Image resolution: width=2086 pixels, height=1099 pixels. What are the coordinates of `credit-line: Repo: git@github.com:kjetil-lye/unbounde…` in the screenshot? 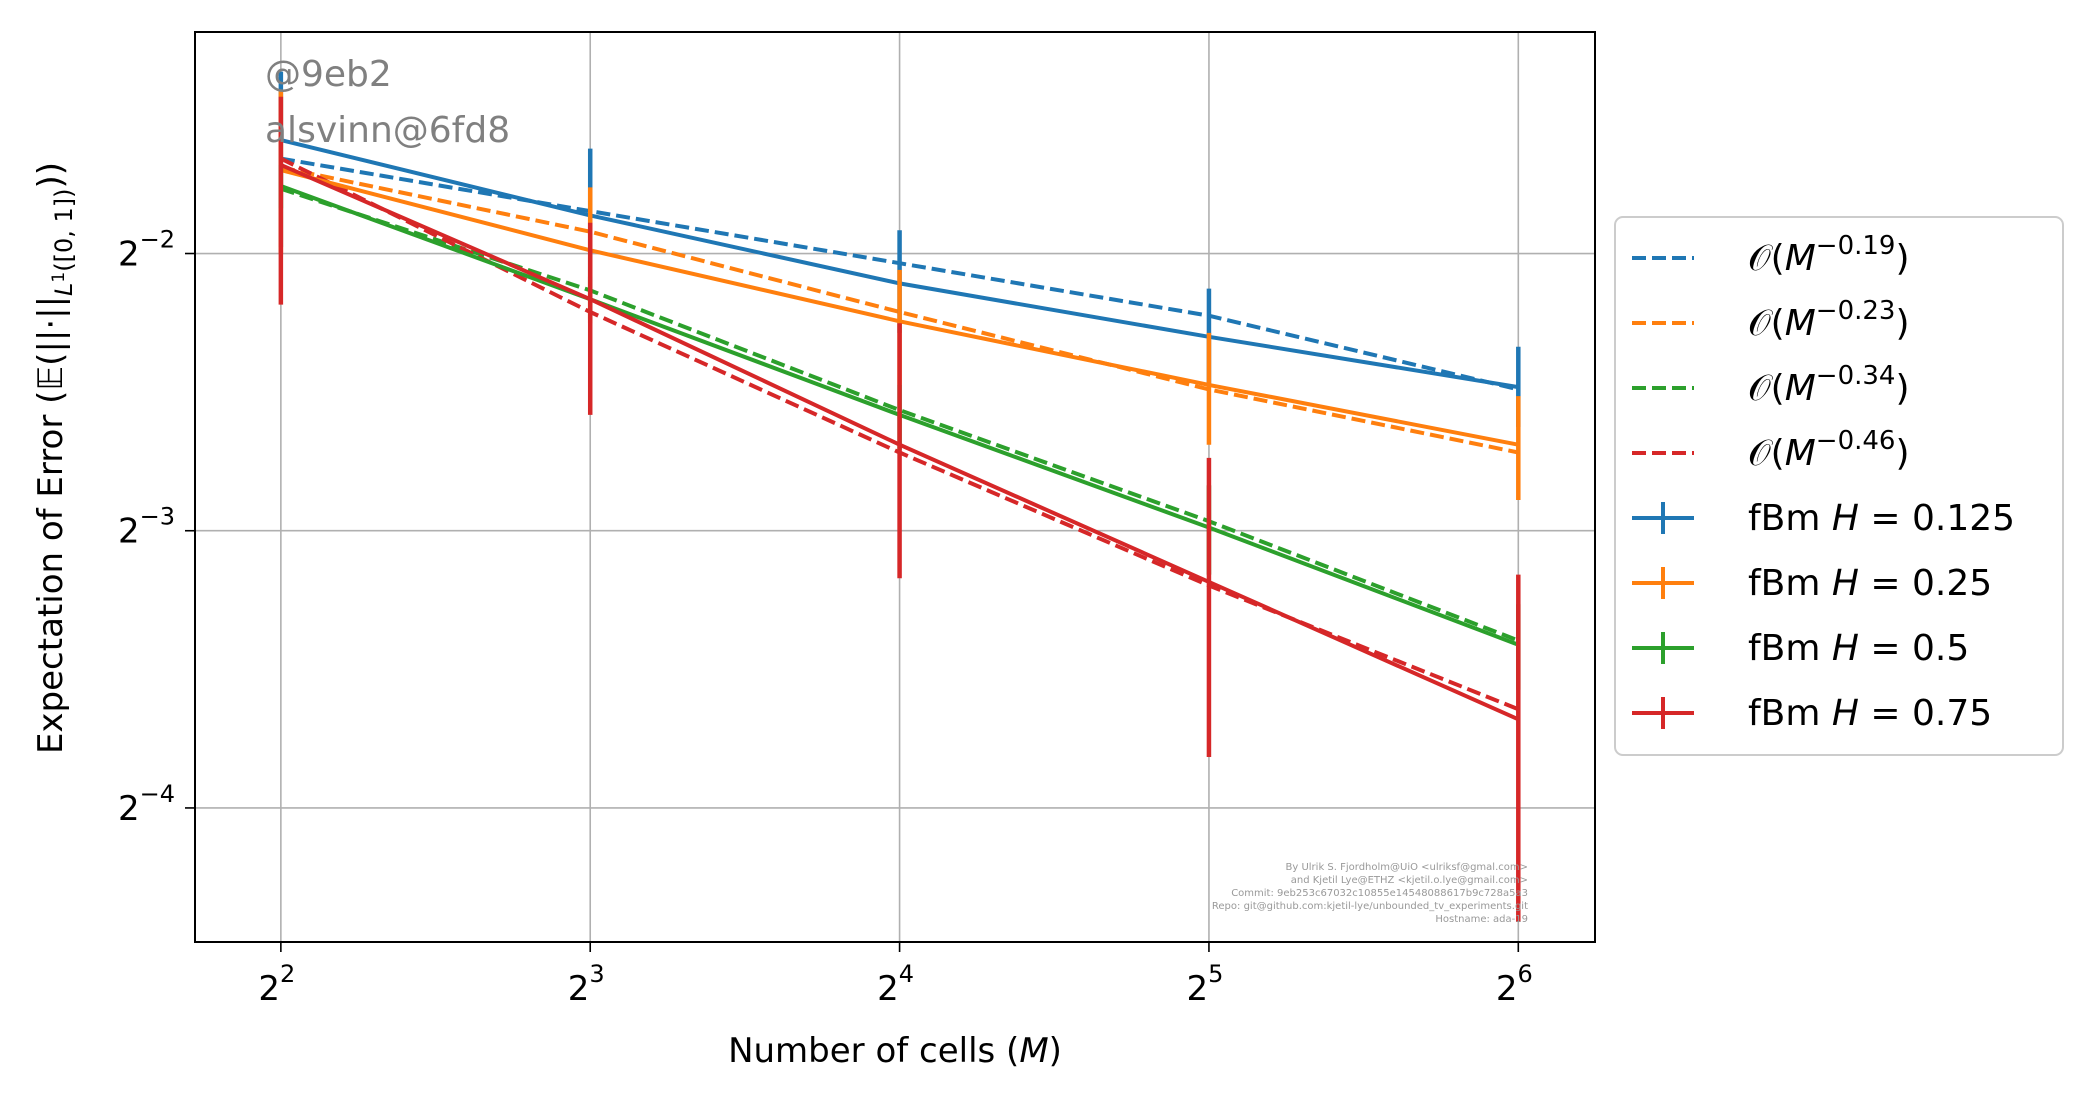 It's located at (1370, 906).